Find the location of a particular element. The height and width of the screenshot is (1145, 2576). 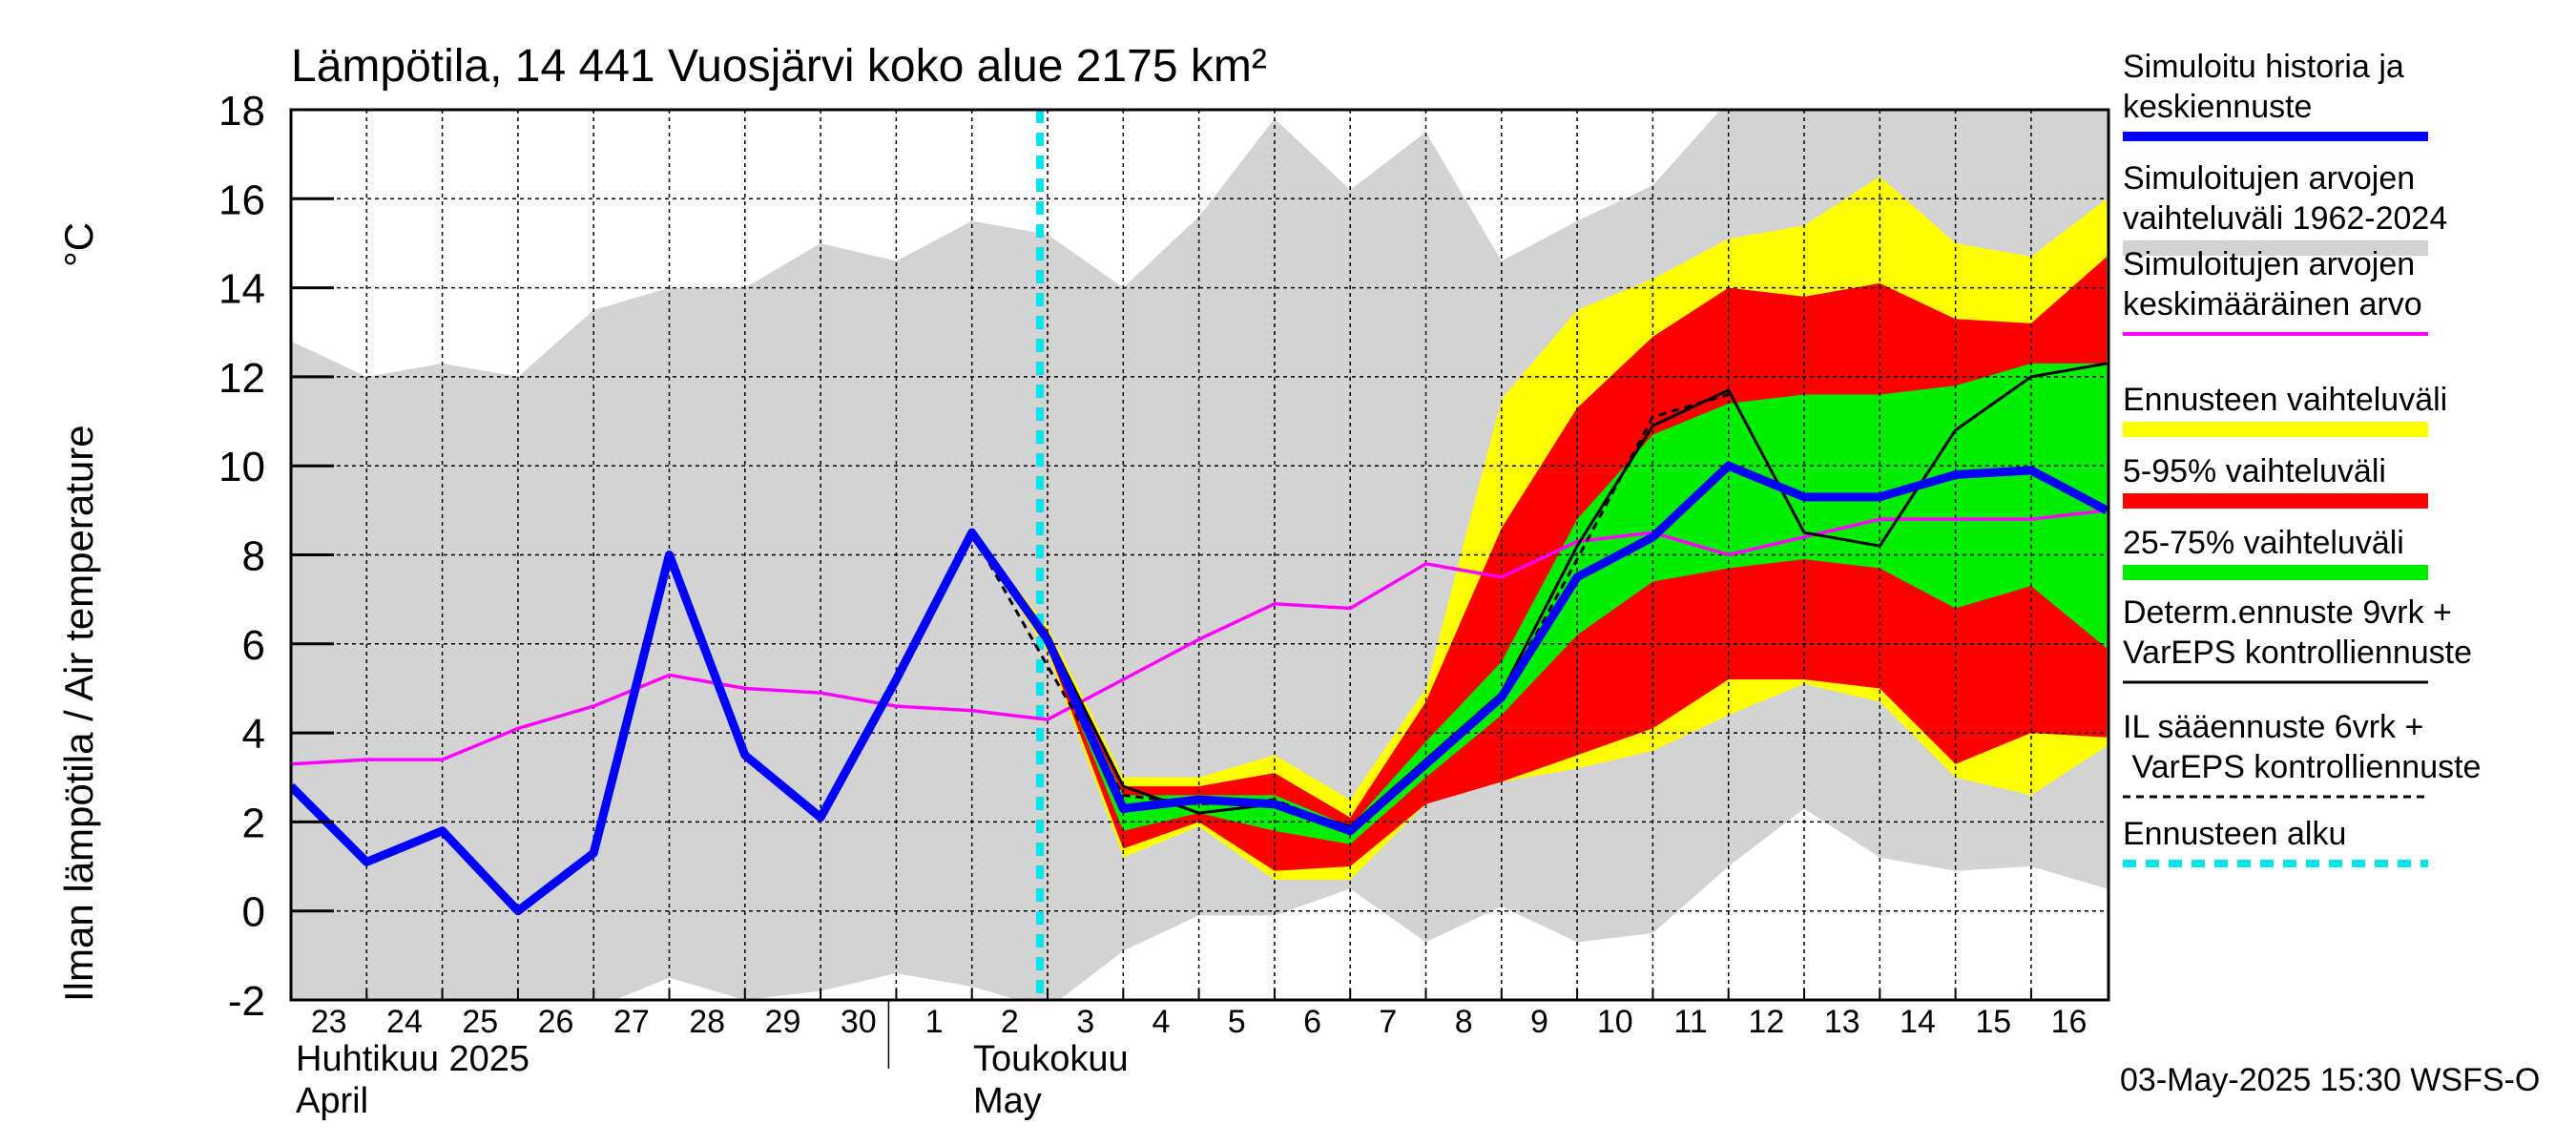

x-tick-label: 5 is located at coordinates (1237, 1022).